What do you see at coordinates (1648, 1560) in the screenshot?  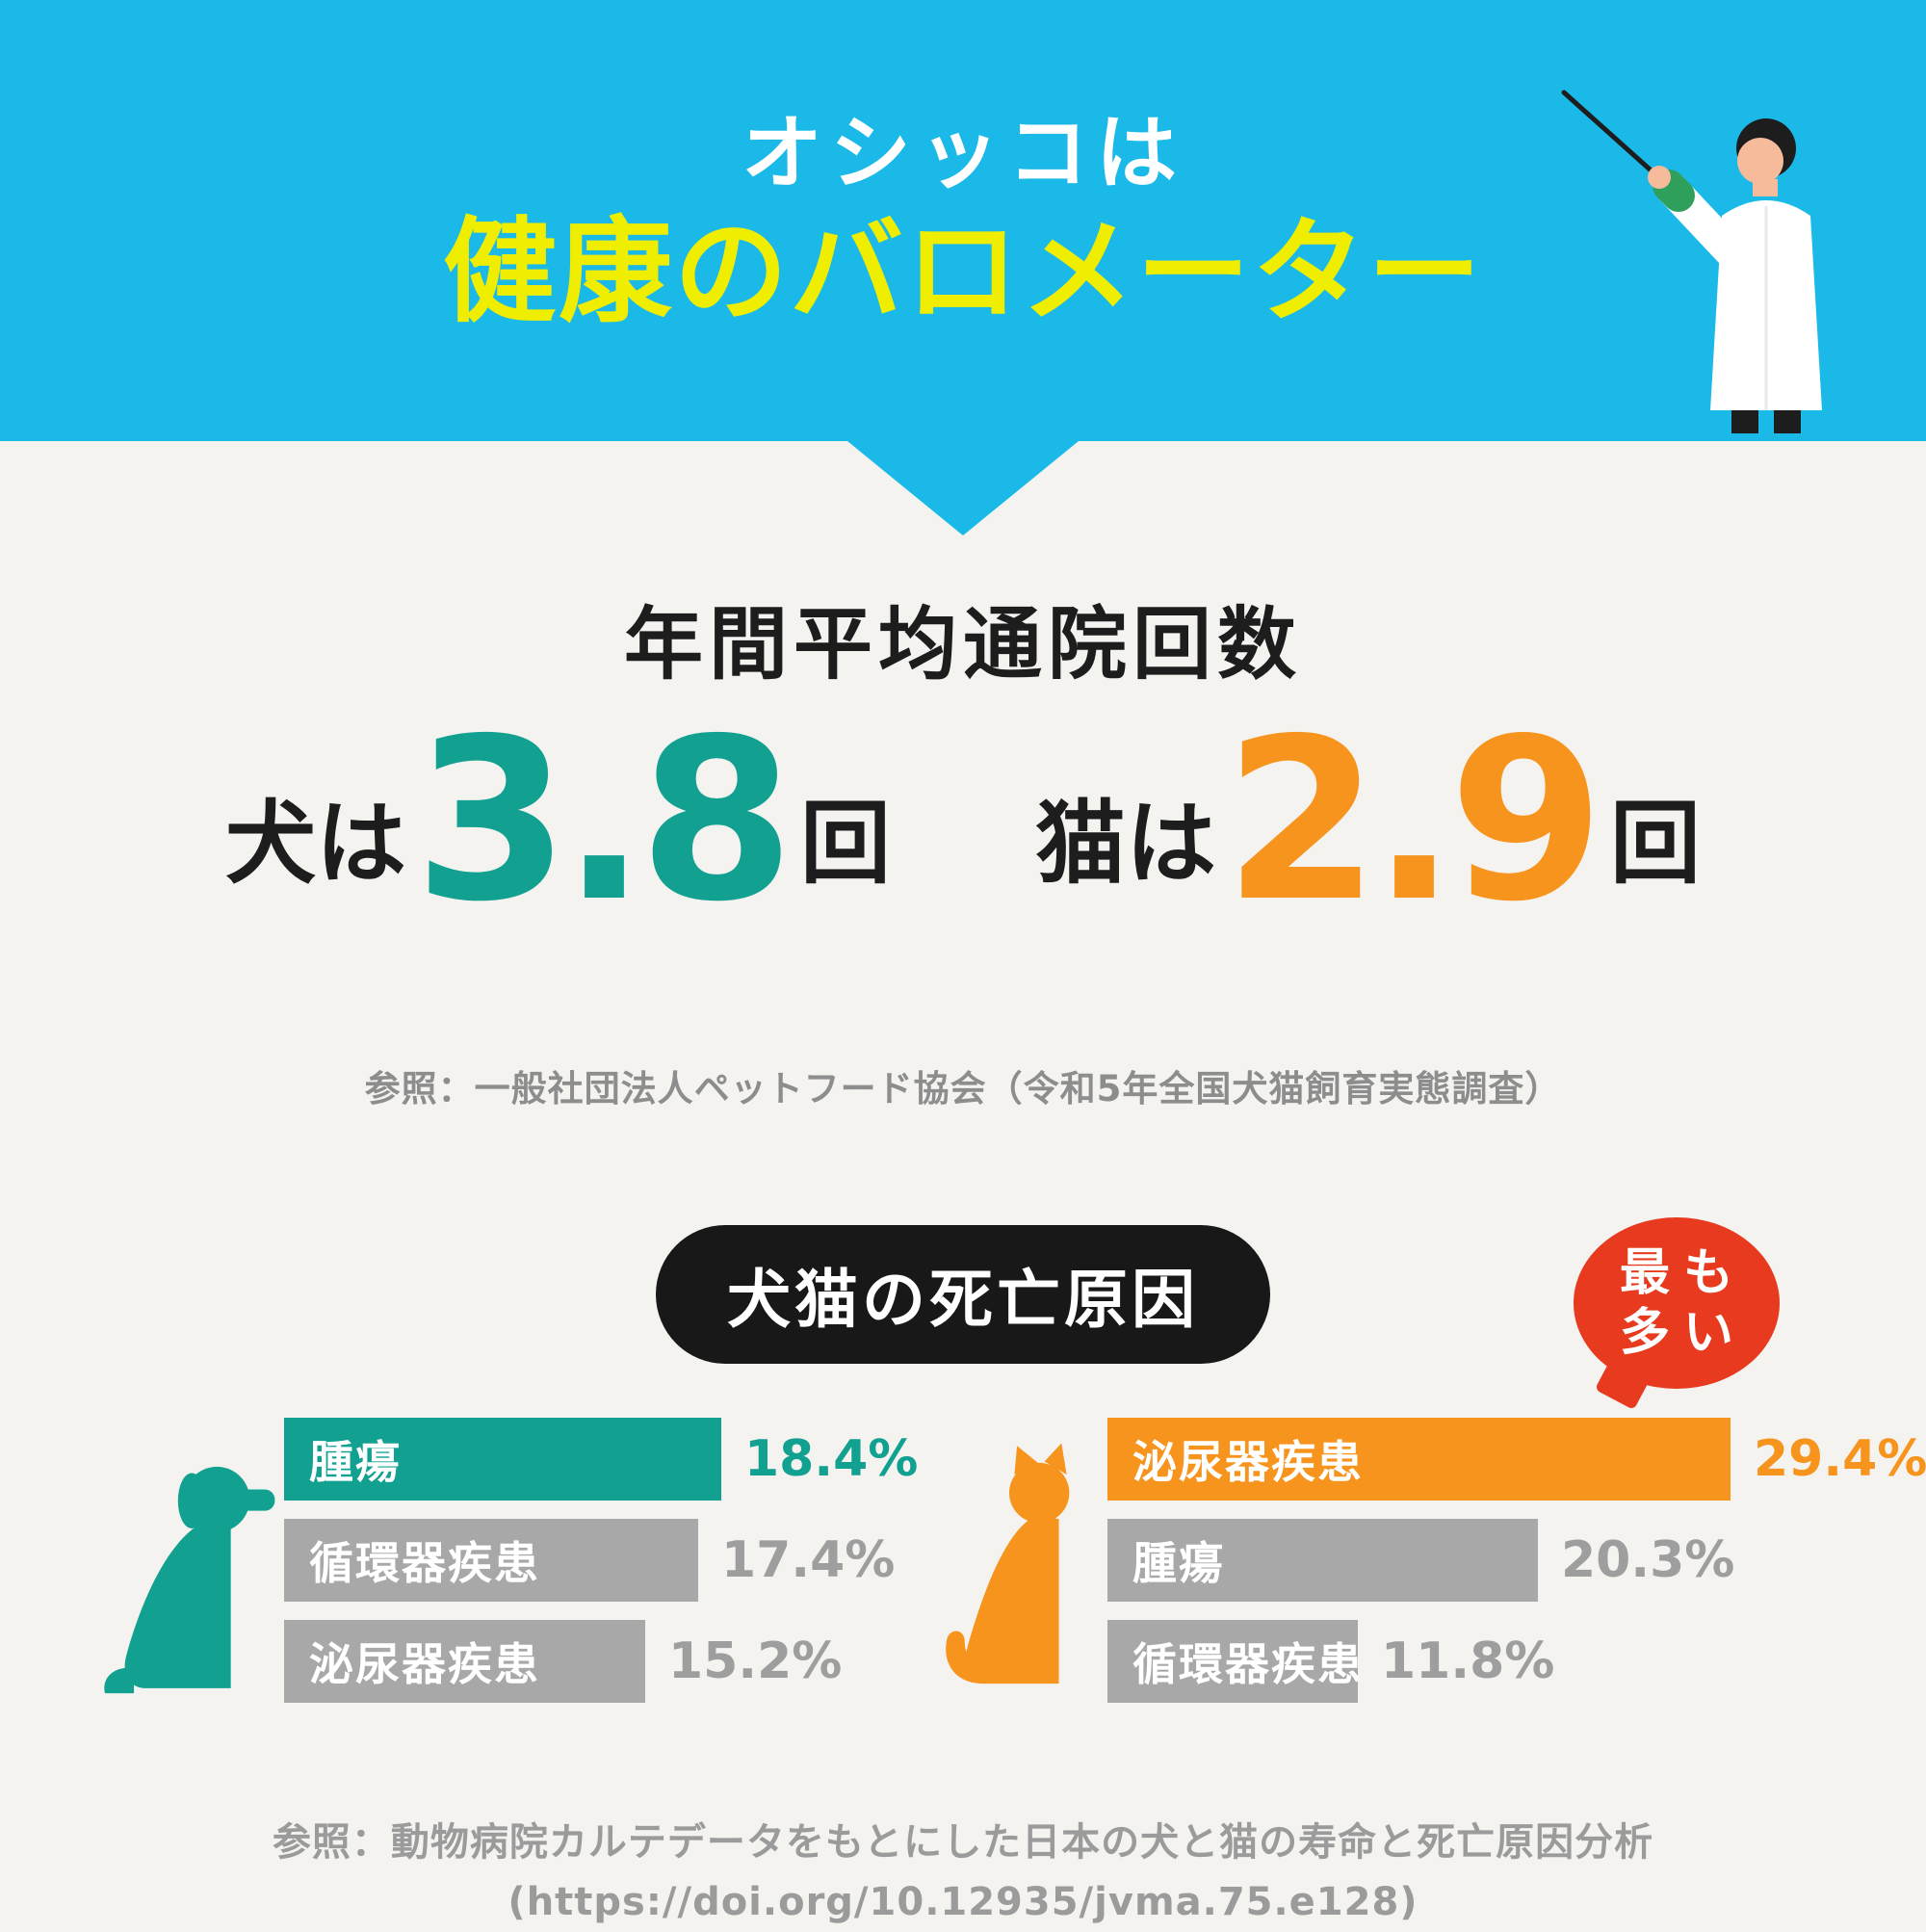 I see `bar-value: 20.3%` at bounding box center [1648, 1560].